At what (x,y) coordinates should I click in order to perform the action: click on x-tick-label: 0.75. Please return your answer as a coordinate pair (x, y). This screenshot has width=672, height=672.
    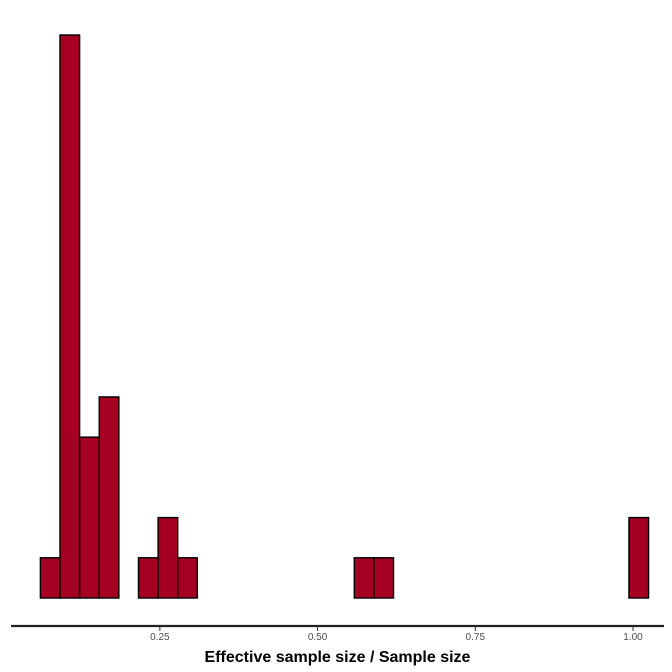
    Looking at the image, I should click on (476, 637).